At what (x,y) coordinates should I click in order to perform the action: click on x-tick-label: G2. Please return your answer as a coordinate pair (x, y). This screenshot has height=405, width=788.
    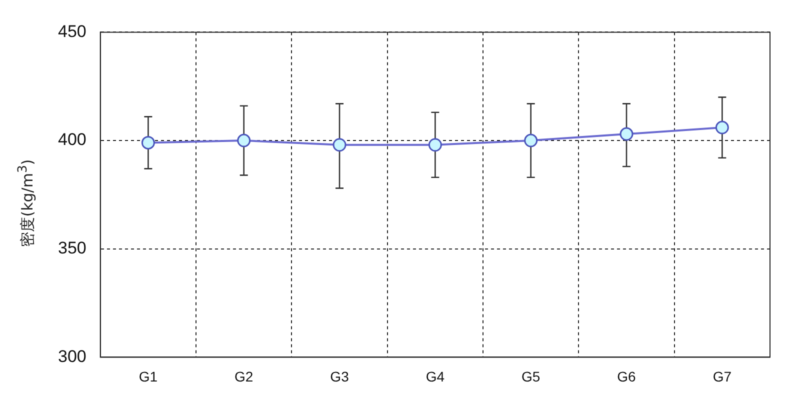
    Looking at the image, I should click on (244, 376).